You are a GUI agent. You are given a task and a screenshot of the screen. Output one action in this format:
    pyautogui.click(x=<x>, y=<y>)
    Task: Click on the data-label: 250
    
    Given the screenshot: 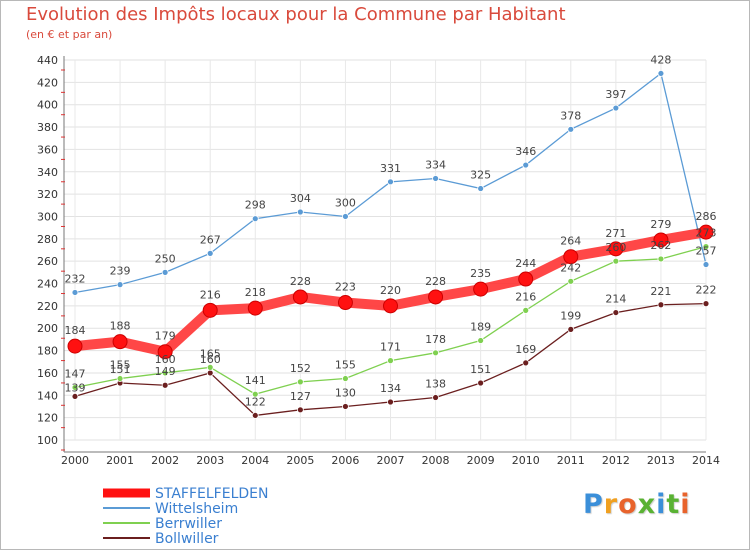 What is the action you would take?
    pyautogui.click(x=165, y=258)
    